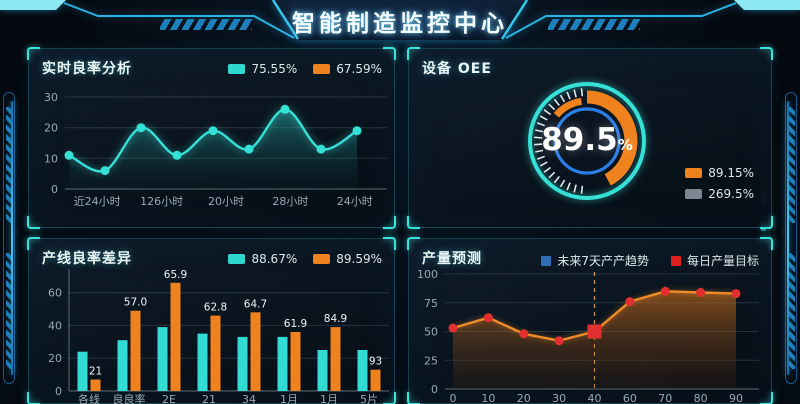 The height and width of the screenshot is (404, 800). I want to click on gauge-progress-arc, so click(612, 138).